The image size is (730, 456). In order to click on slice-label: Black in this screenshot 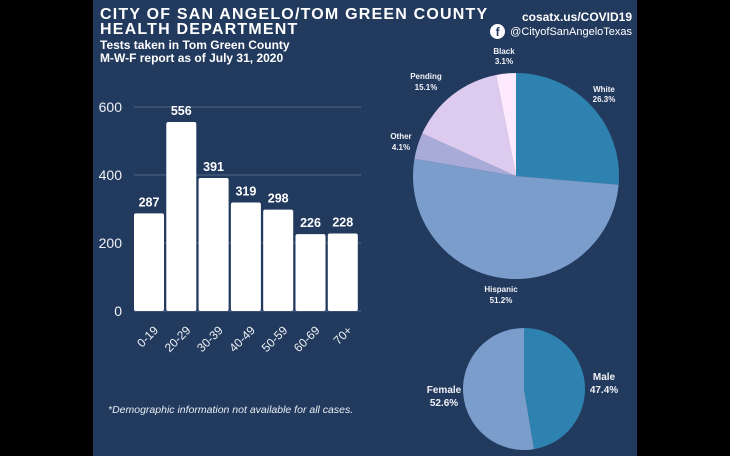, I will do `click(504, 51)`.